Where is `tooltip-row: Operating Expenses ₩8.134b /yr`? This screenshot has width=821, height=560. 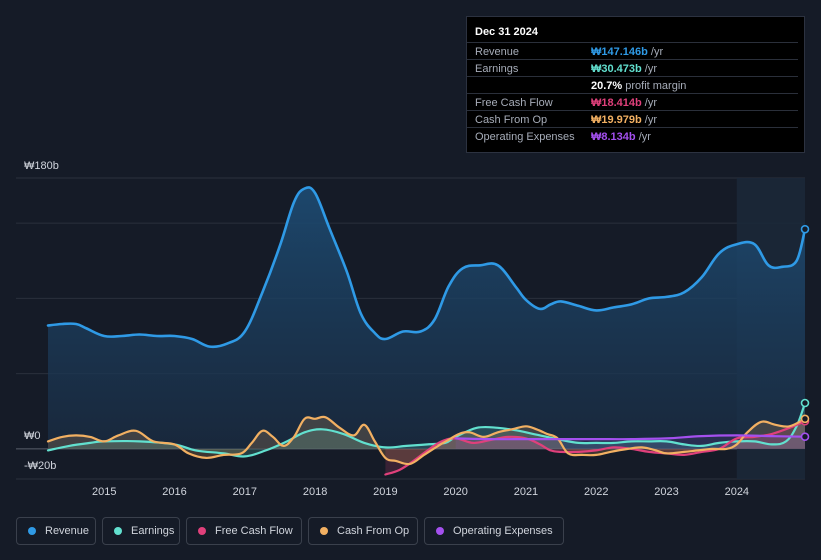 tooltip-row: Operating Expenses ₩8.134b /yr is located at coordinates (632, 136).